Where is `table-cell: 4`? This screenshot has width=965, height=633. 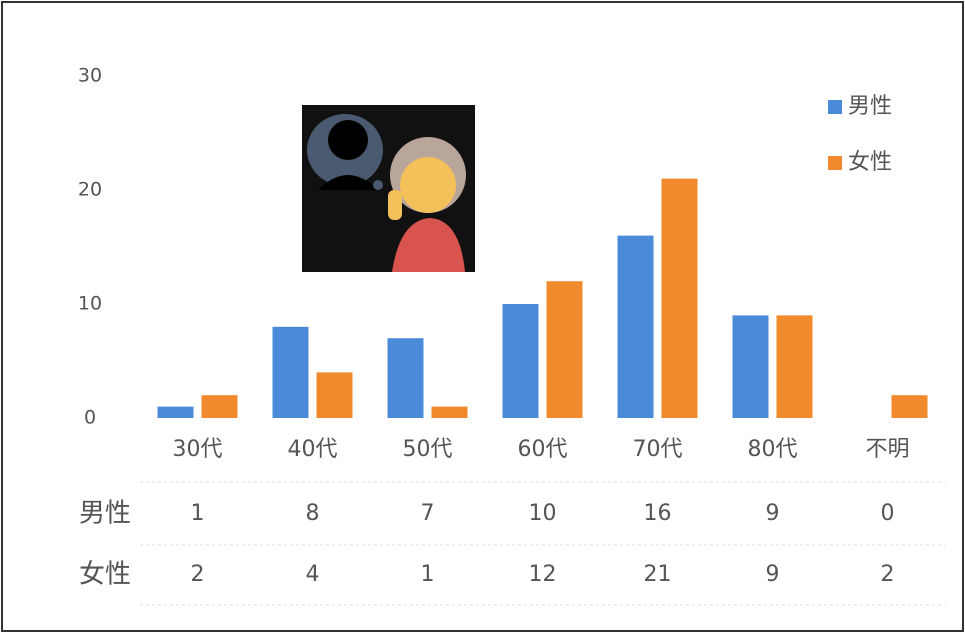
table-cell: 4 is located at coordinates (313, 574).